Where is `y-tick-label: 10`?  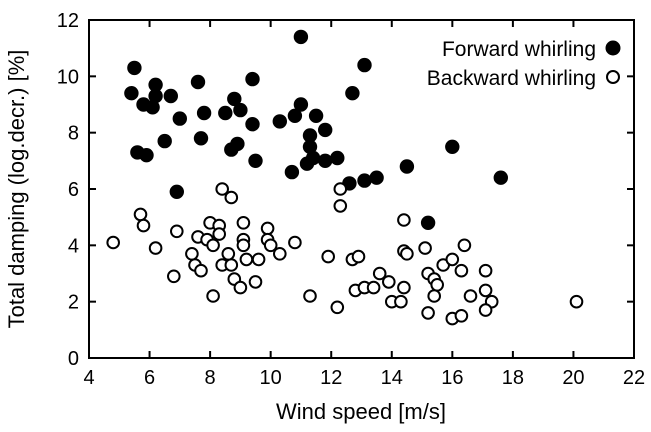 y-tick-label: 10 is located at coordinates (68, 77).